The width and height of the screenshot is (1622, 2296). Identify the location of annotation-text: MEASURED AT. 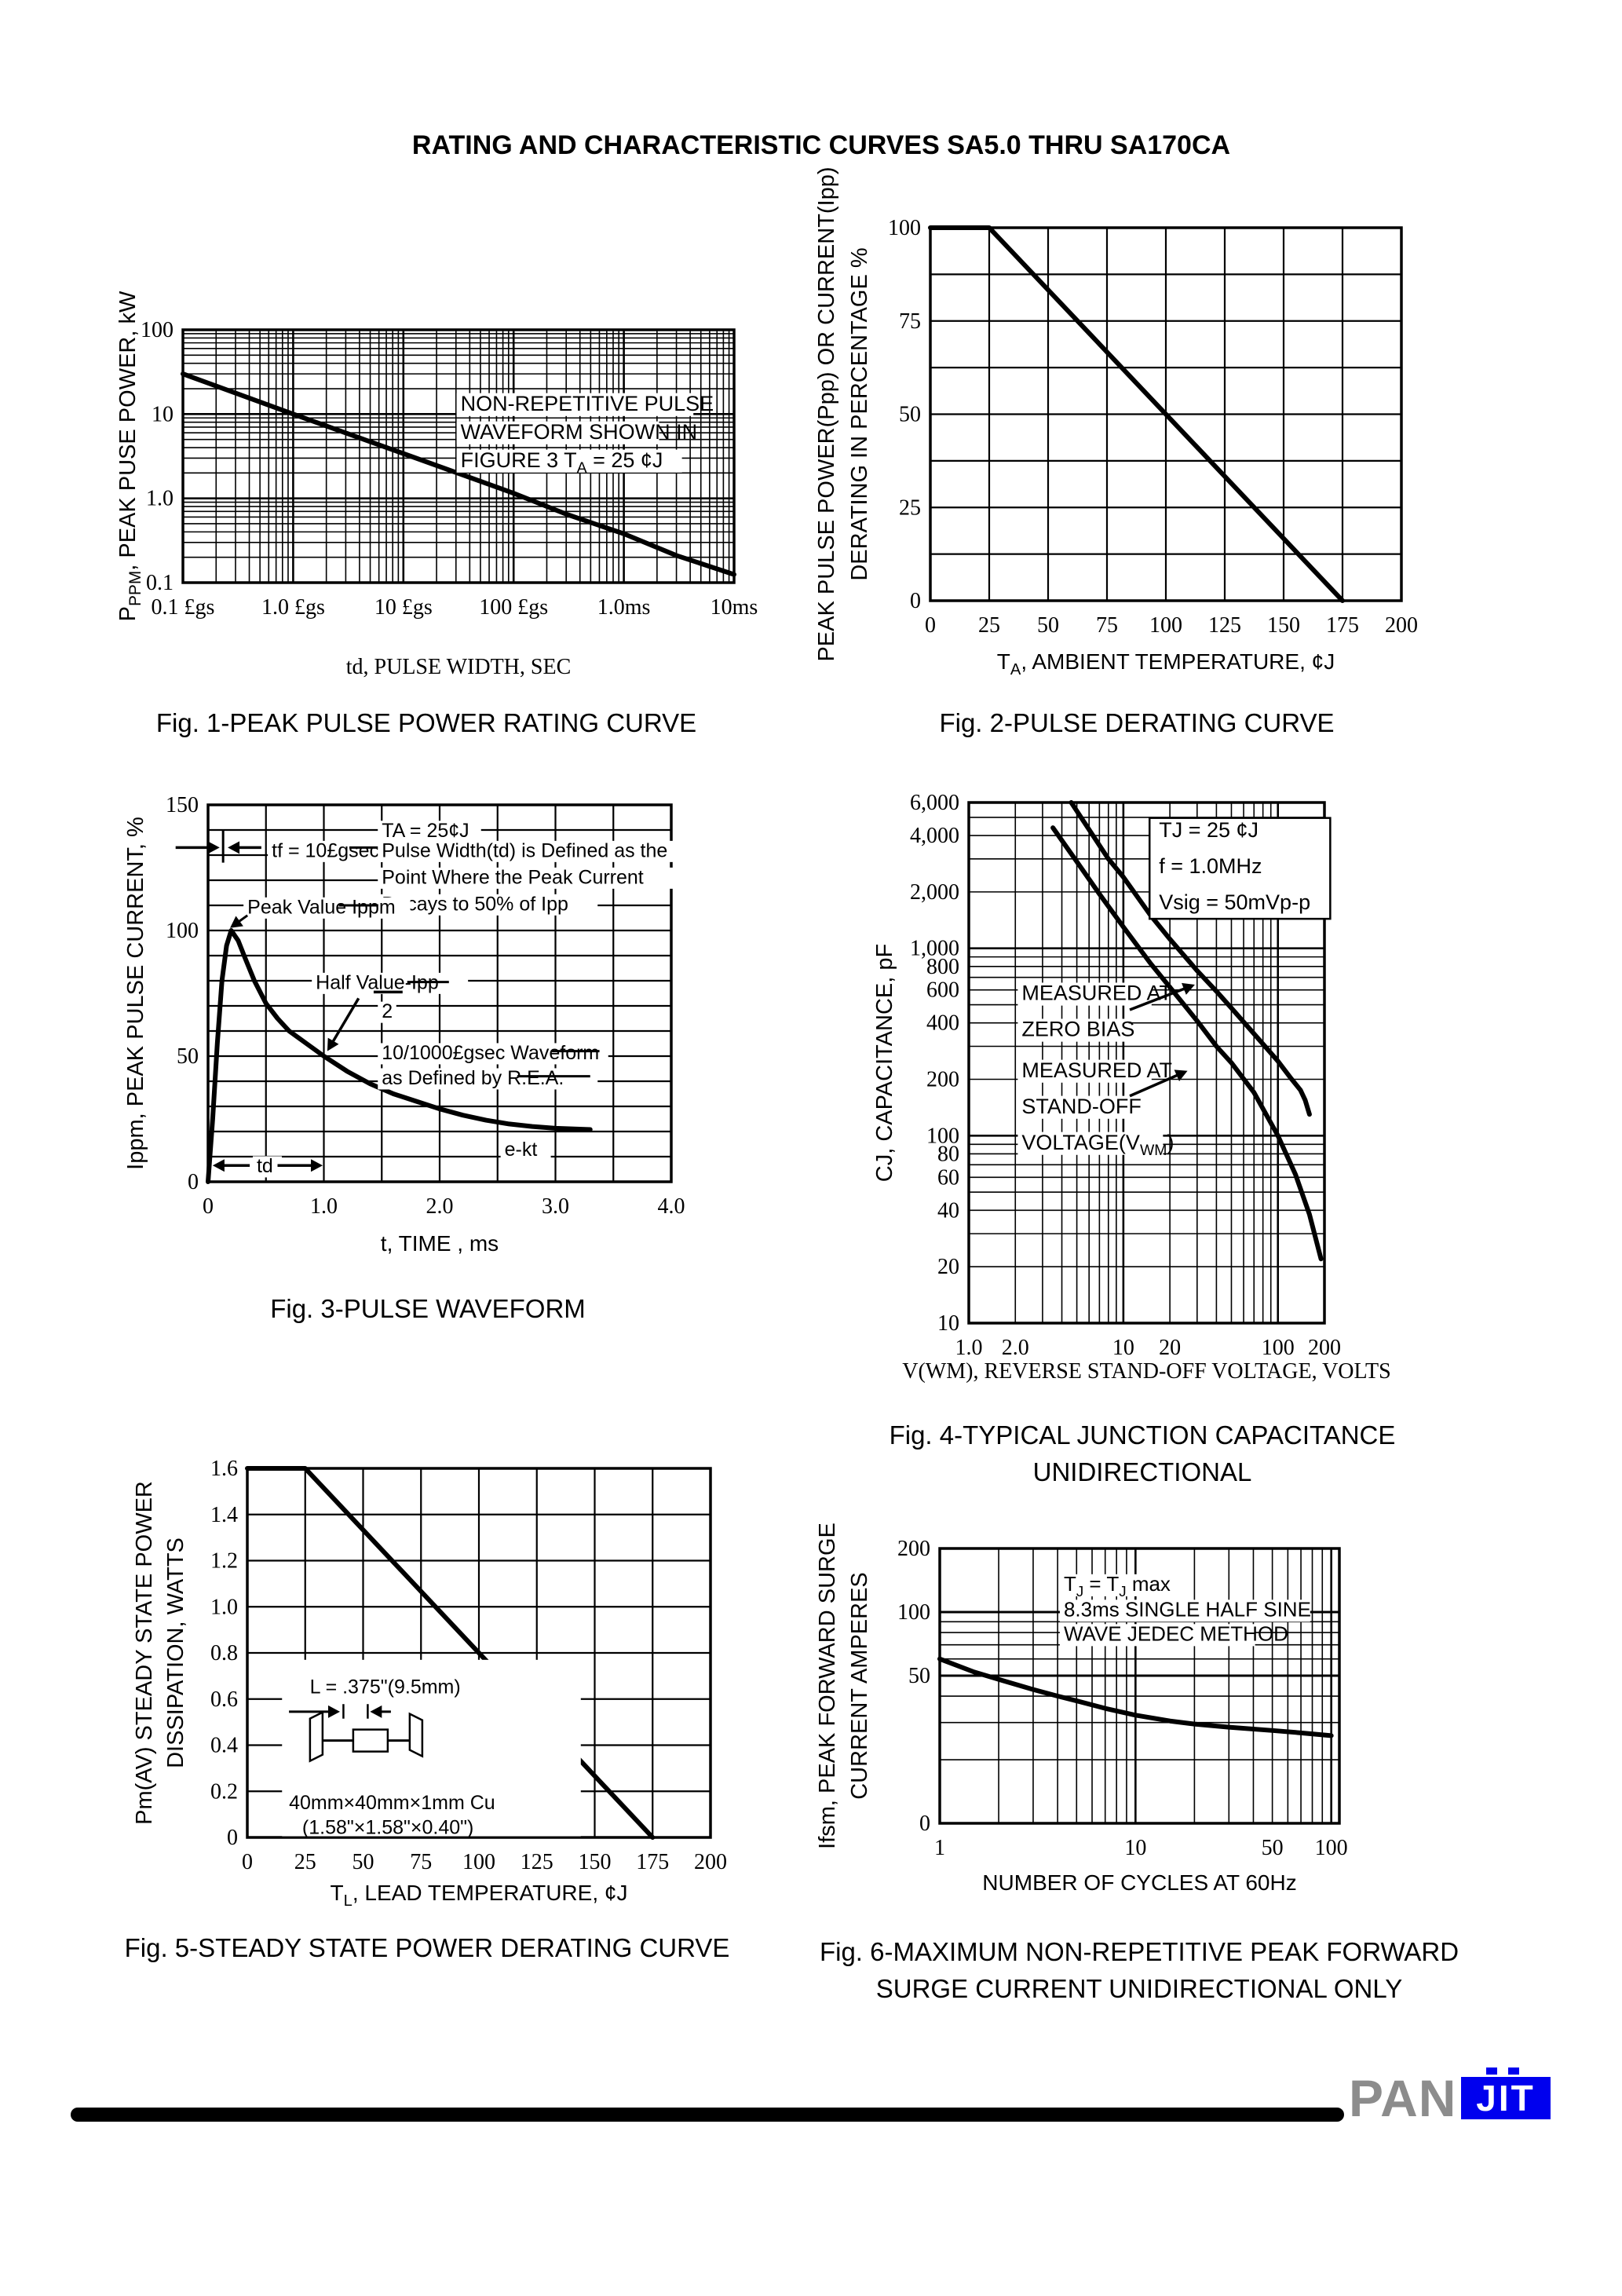
(1096, 994).